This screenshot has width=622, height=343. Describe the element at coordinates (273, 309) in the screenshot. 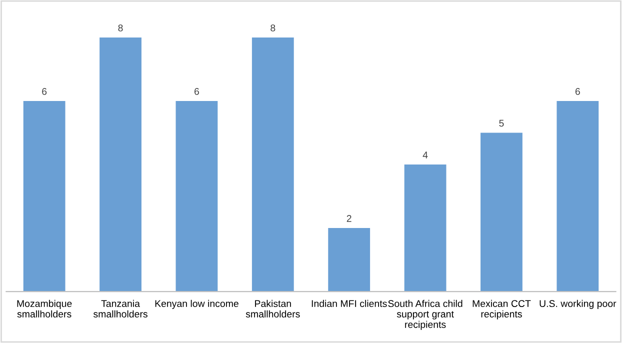

I see `x-tick-label: Pakistan smallholders` at that location.